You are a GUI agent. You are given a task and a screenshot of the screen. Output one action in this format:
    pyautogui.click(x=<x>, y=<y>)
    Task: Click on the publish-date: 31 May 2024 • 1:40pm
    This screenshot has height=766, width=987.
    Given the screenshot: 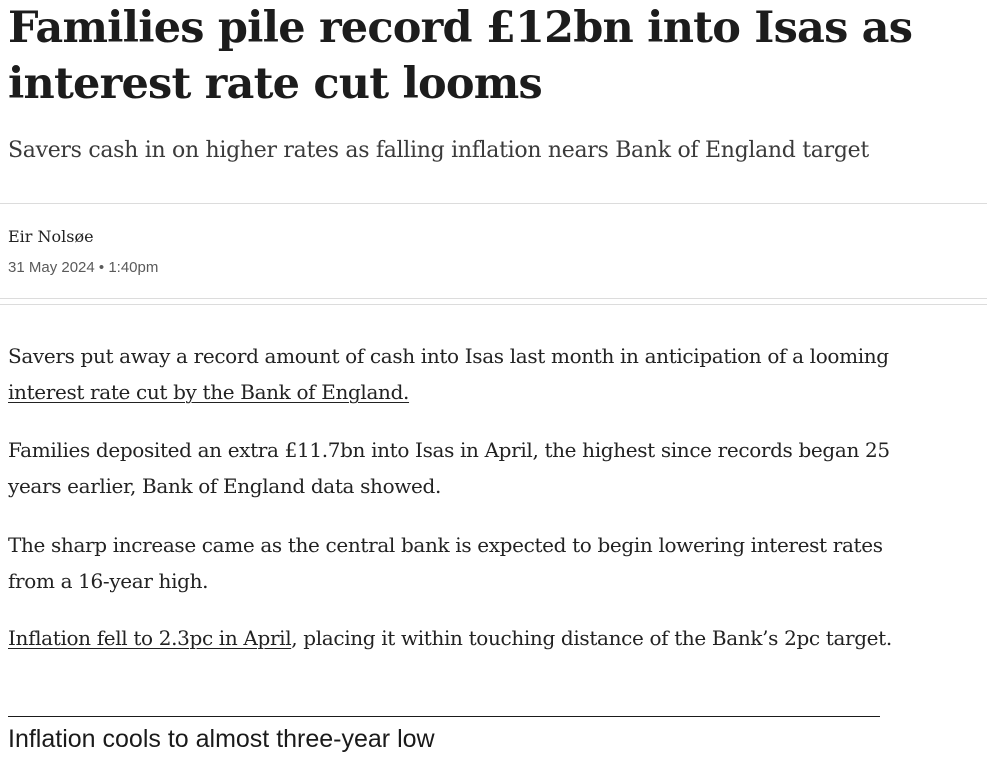 What is the action you would take?
    pyautogui.click(x=83, y=267)
    